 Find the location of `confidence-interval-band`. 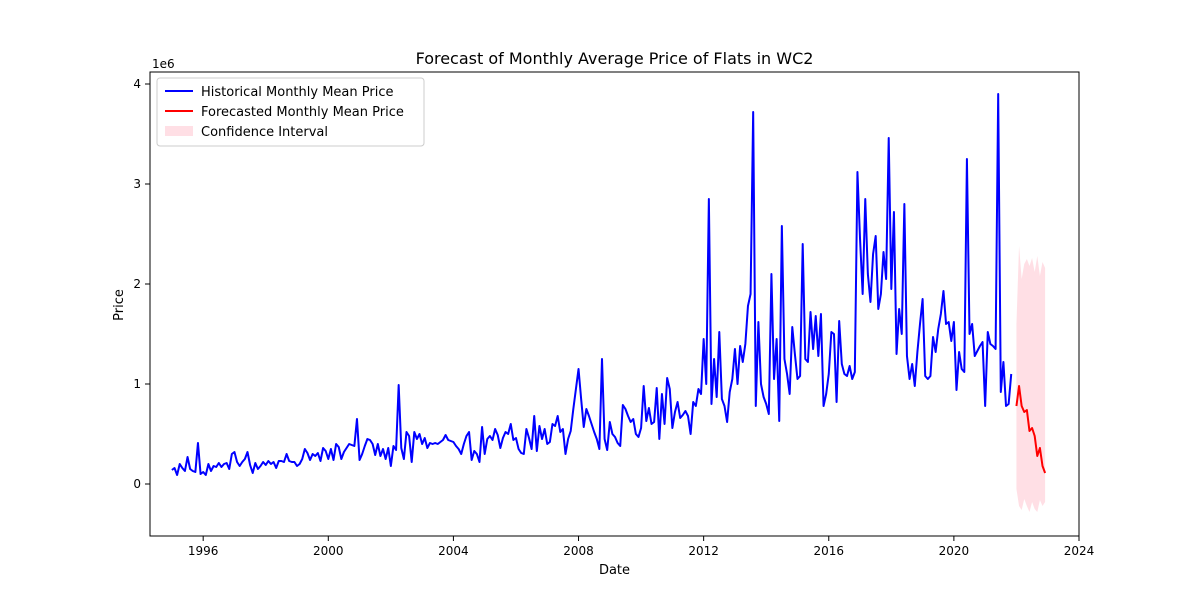

confidence-interval-band is located at coordinates (1031, 379).